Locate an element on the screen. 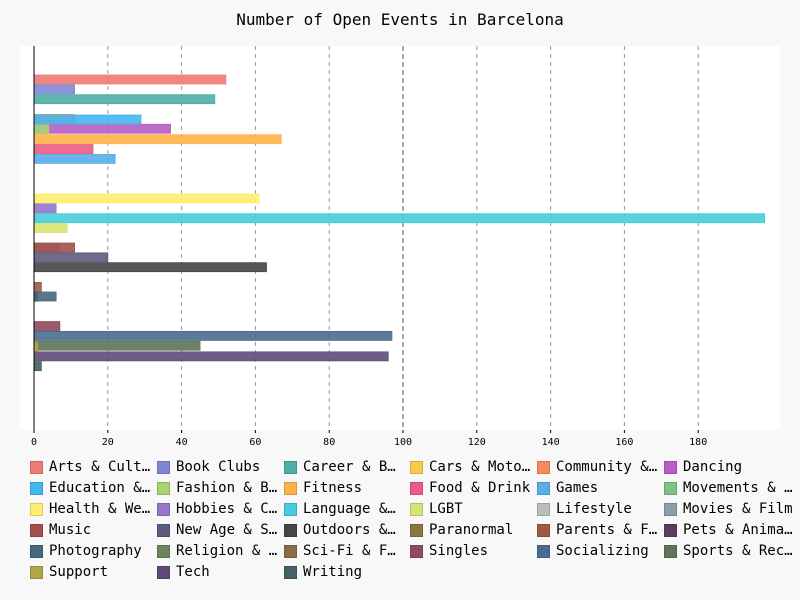  legend-item: Language & Ethnic Identity is located at coordinates (344, 509).